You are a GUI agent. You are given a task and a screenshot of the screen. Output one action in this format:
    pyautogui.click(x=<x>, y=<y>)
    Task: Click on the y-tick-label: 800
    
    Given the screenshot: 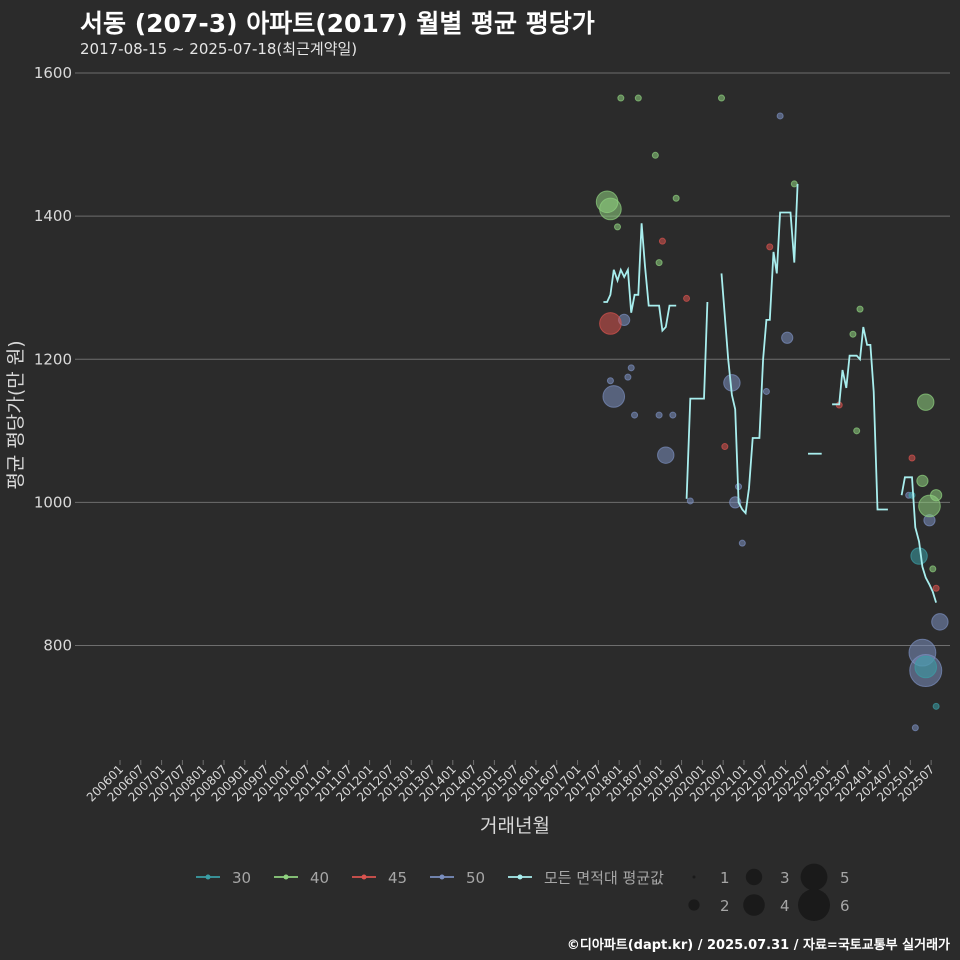 What is the action you would take?
    pyautogui.click(x=57, y=646)
    